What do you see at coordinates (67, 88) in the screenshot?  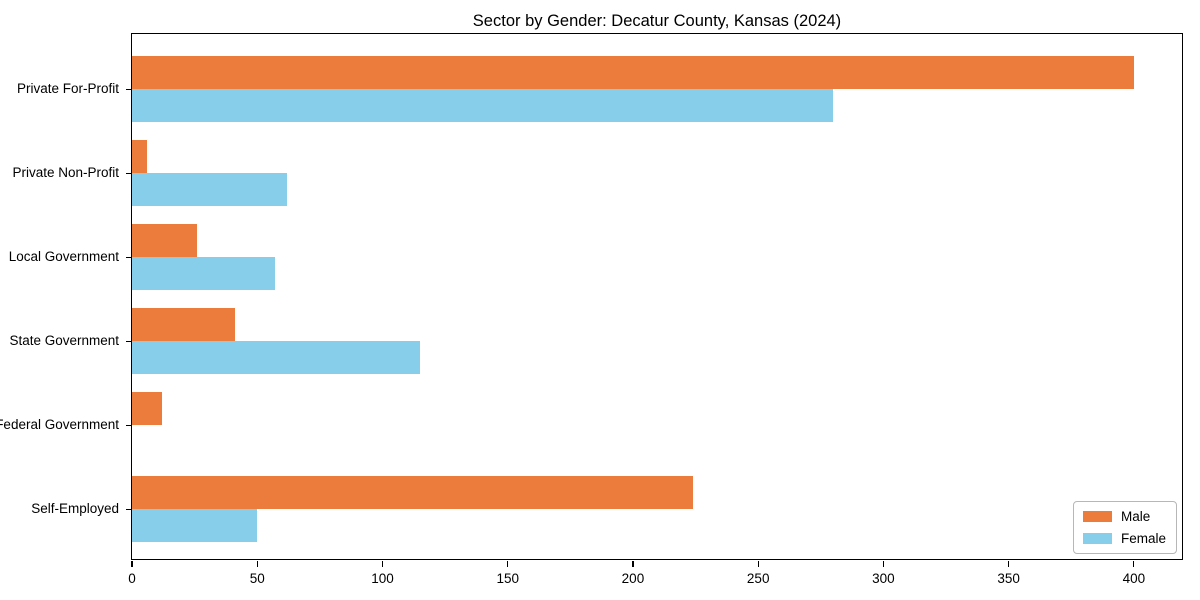 I see `y-tick-label: Private For-Profit` at bounding box center [67, 88].